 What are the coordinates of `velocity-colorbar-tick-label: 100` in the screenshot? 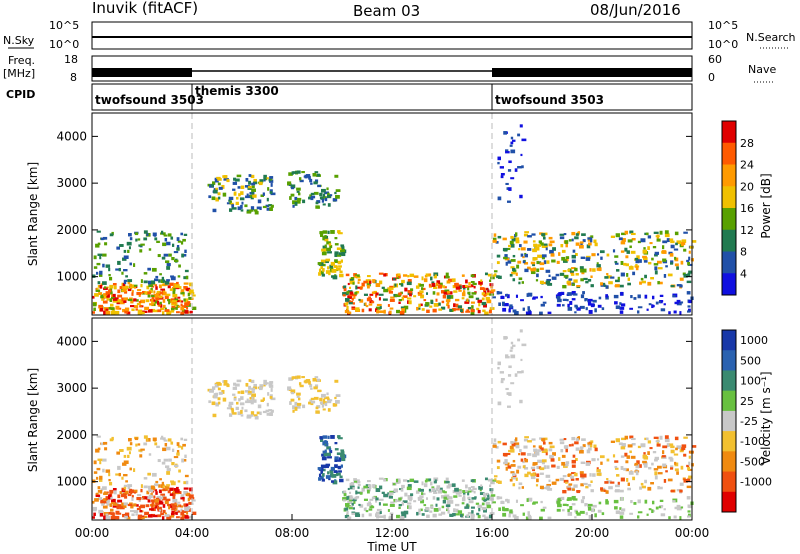 It's located at (750, 381).